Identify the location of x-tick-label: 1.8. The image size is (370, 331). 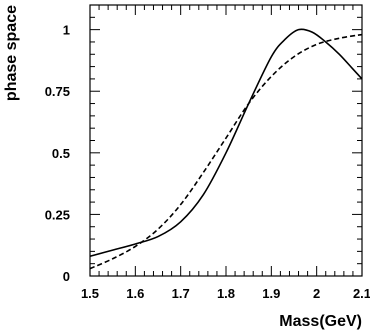
(226, 293).